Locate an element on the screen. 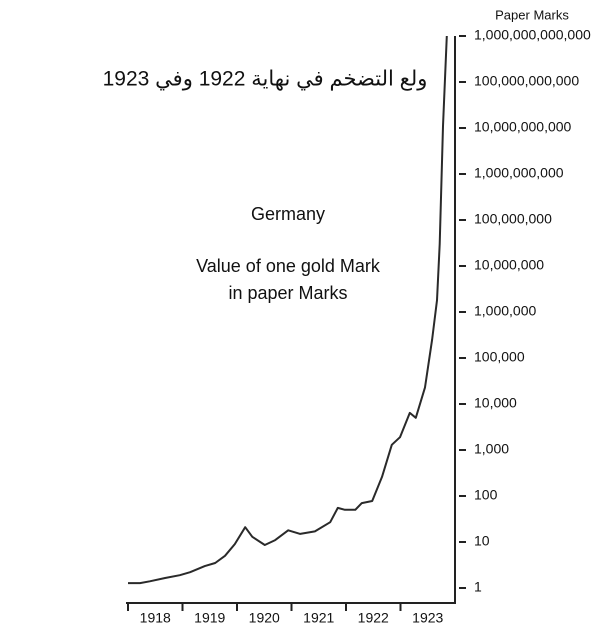 The height and width of the screenshot is (636, 614). x-tick-label: 1919 is located at coordinates (209, 618).